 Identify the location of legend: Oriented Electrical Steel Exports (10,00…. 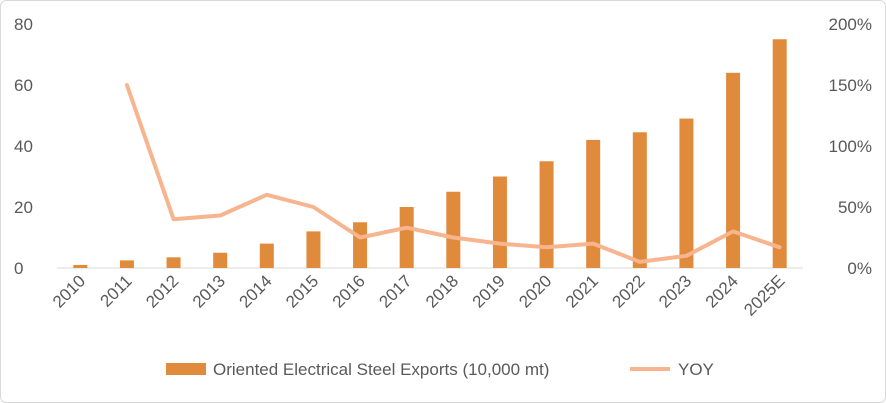
(440, 369).